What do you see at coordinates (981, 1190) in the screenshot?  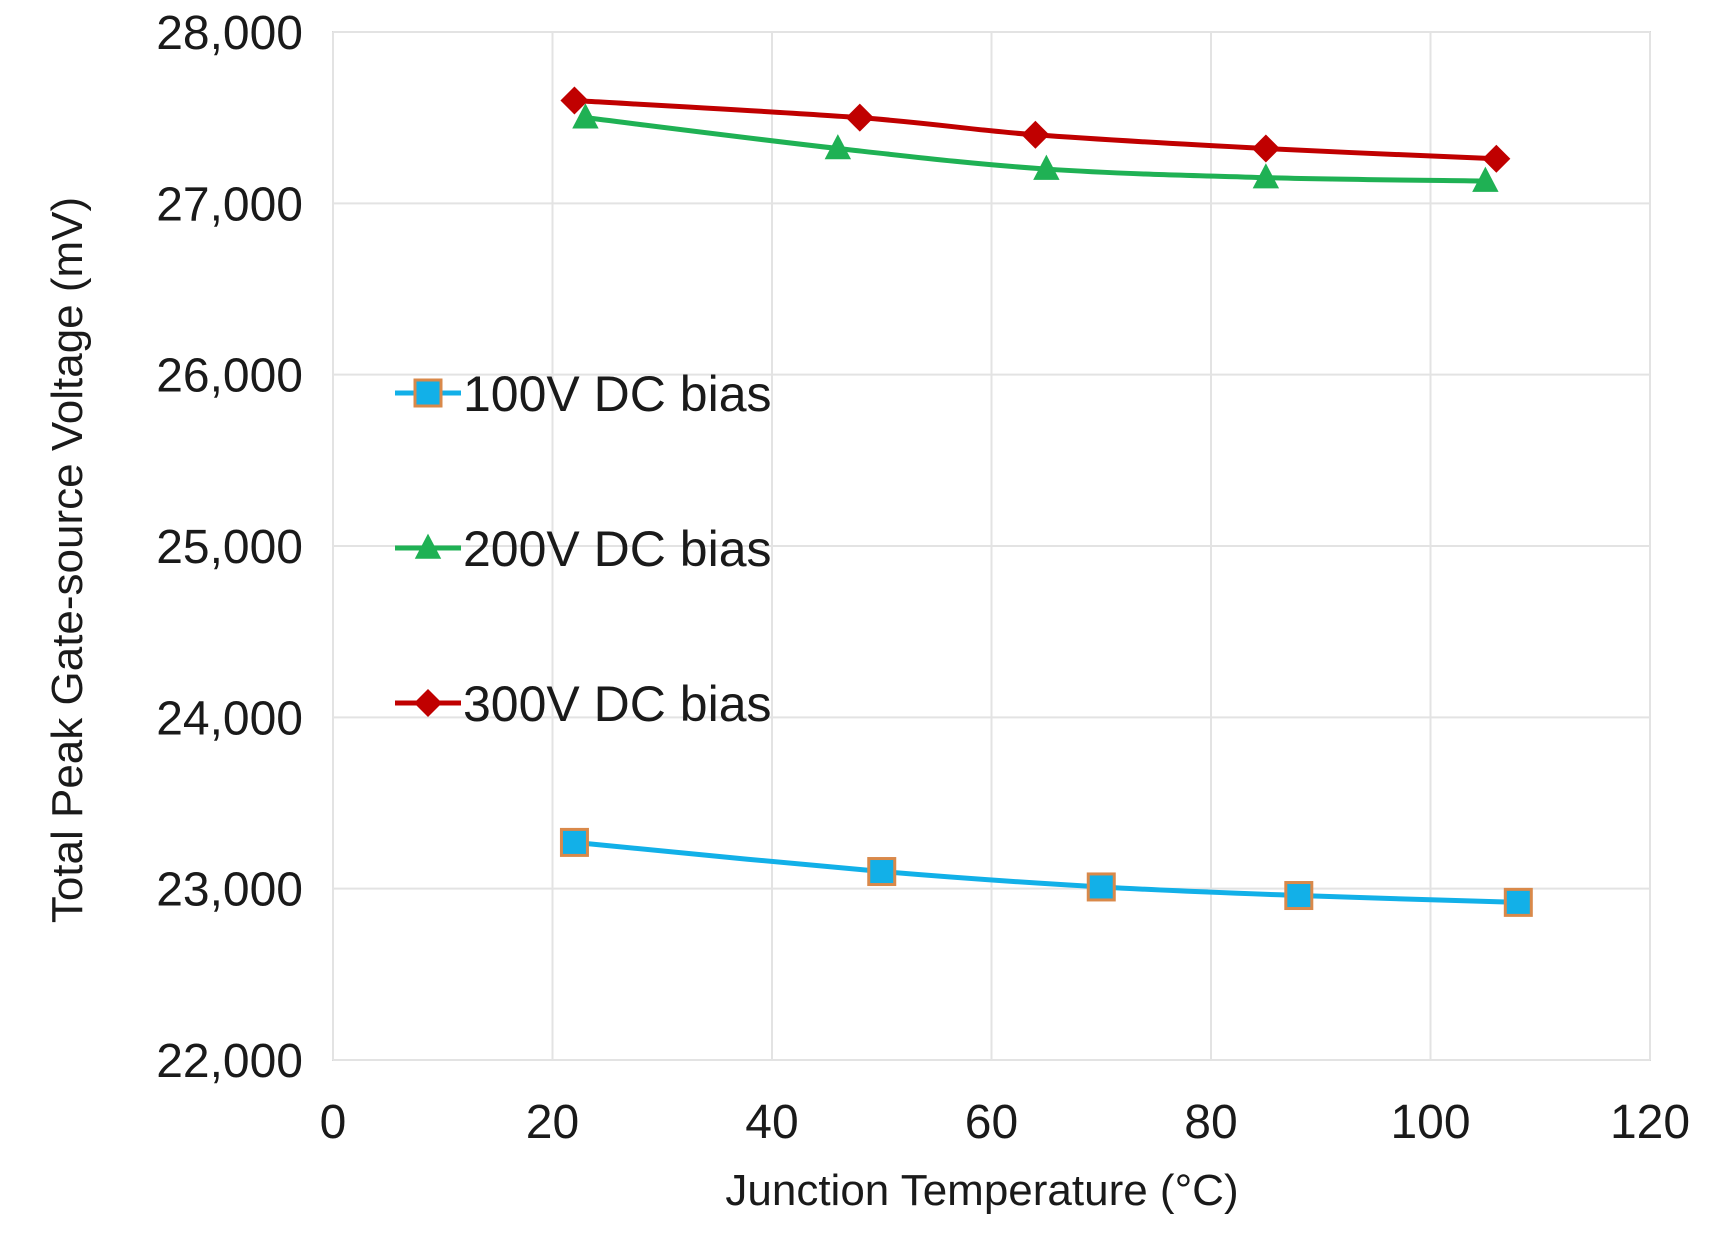 I see `x-axis-title: Junction Temperature (°C)` at bounding box center [981, 1190].